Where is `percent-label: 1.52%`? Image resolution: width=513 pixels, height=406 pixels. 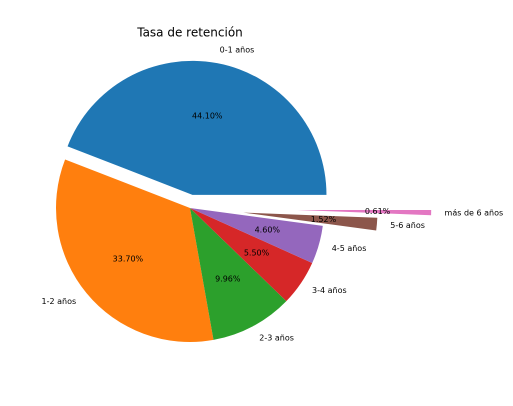
percent-label: 1.52% is located at coordinates (324, 219).